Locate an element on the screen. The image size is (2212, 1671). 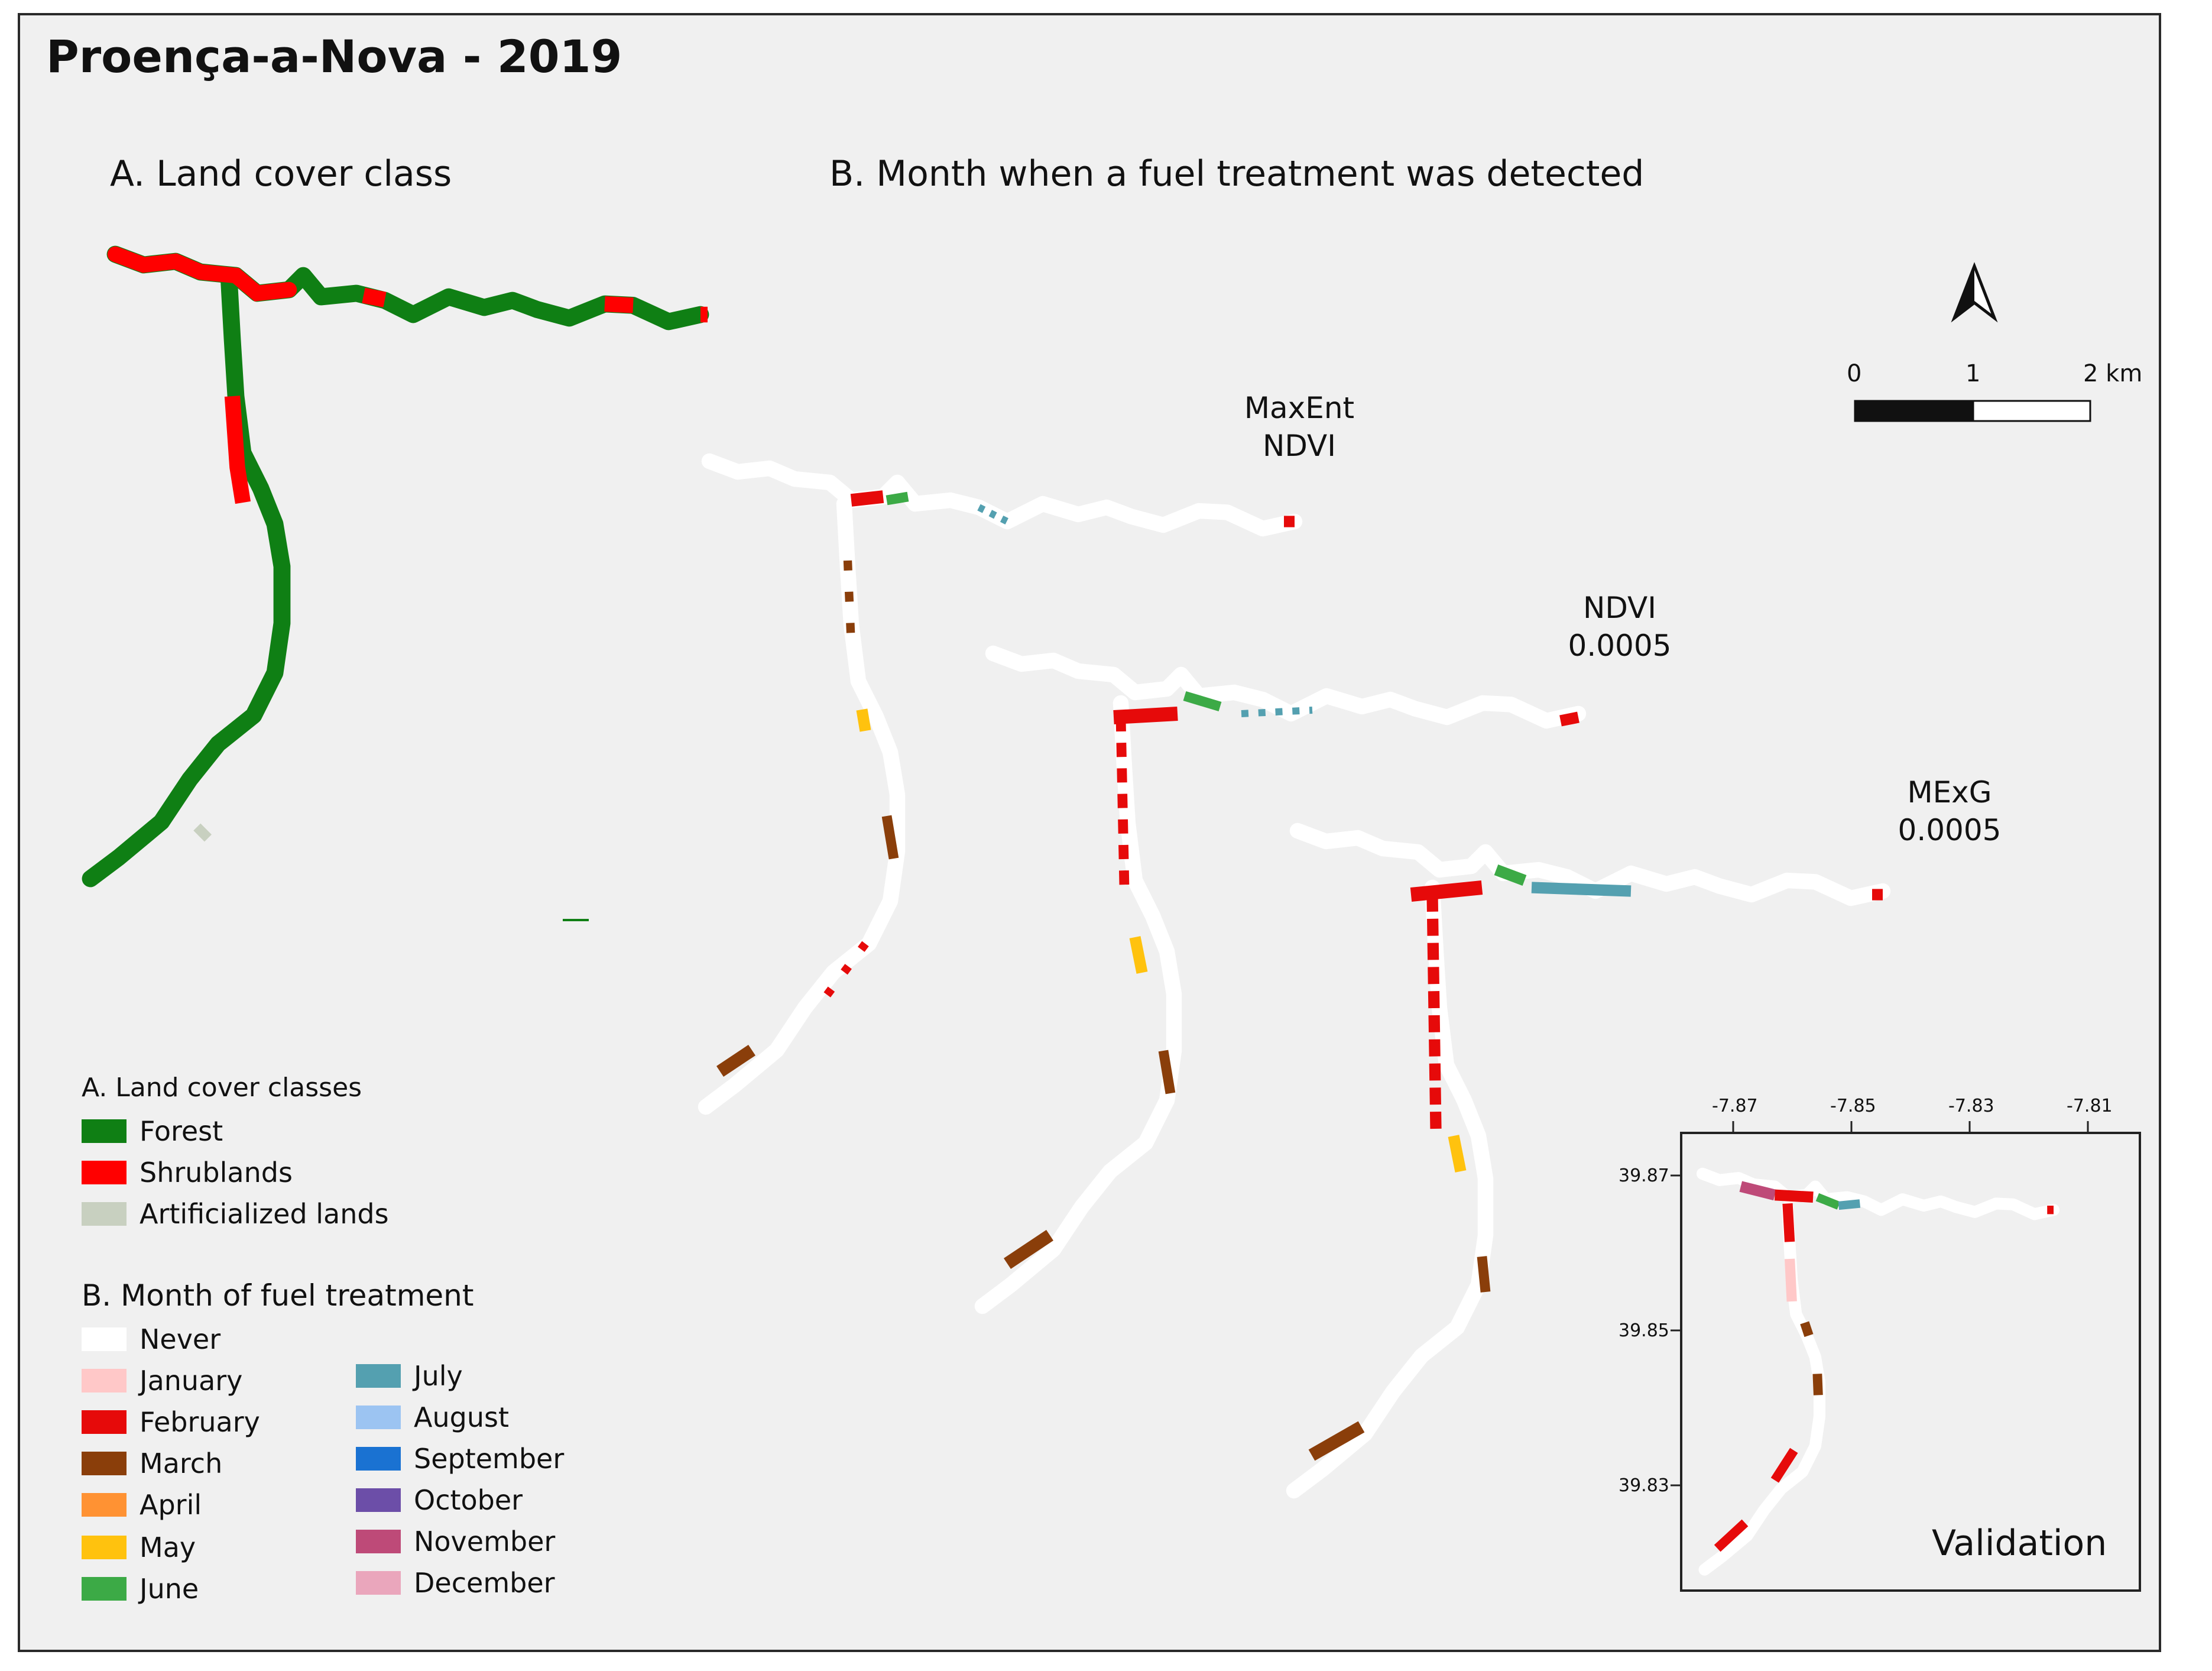
scale-label-1: 1 is located at coordinates (1973, 373).